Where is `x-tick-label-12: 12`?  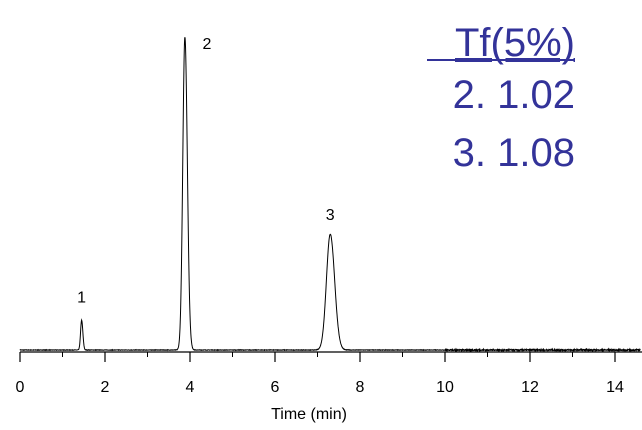
x-tick-label-12: 12 is located at coordinates (530, 387).